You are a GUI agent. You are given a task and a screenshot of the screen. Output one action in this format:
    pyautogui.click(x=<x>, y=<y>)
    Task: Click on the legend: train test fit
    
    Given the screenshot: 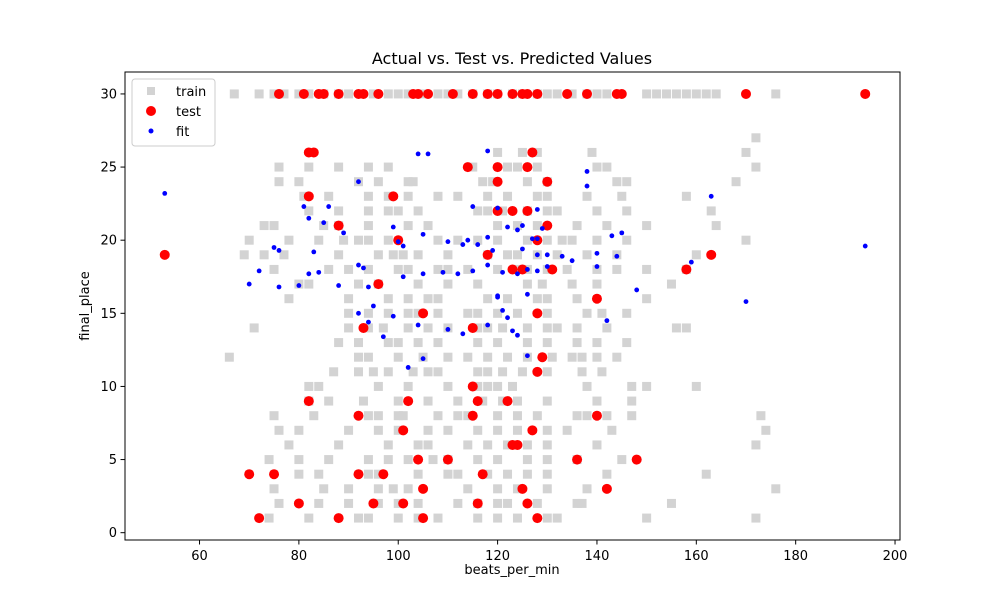 What is the action you would take?
    pyautogui.click(x=173, y=112)
    